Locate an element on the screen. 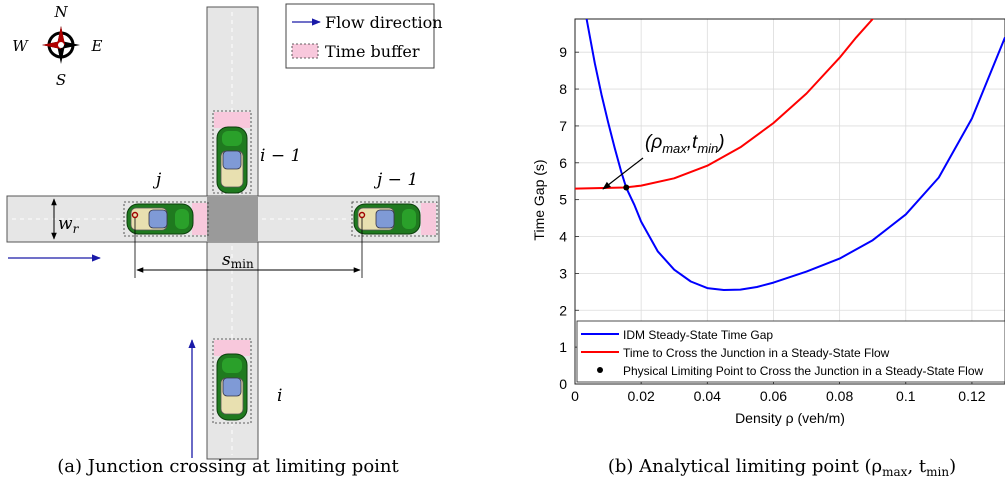 Image resolution: width=1005 pixels, height=483 pixels. car-i is located at coordinates (232, 381).